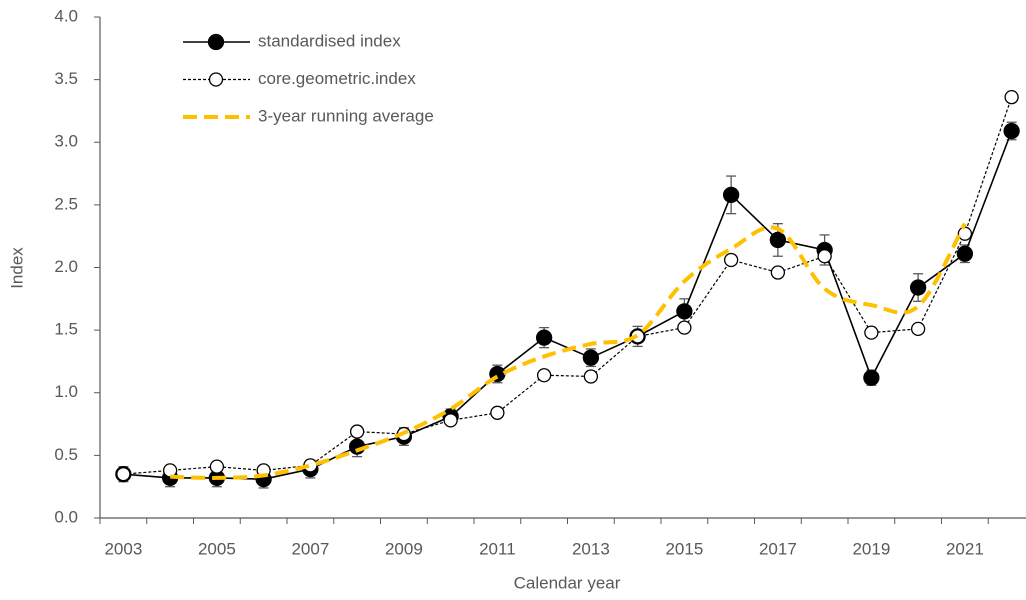 Image resolution: width=1026 pixels, height=600 pixels. What do you see at coordinates (66, 454) in the screenshot?
I see `y-tick-label: 0.5` at bounding box center [66, 454].